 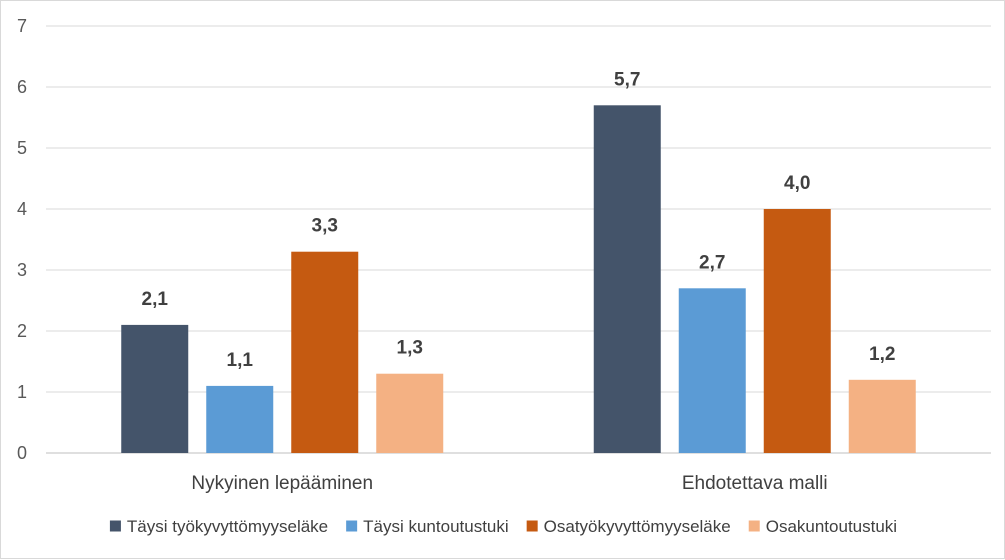 I want to click on data-label-2-4: 1,2, so click(x=882, y=354).